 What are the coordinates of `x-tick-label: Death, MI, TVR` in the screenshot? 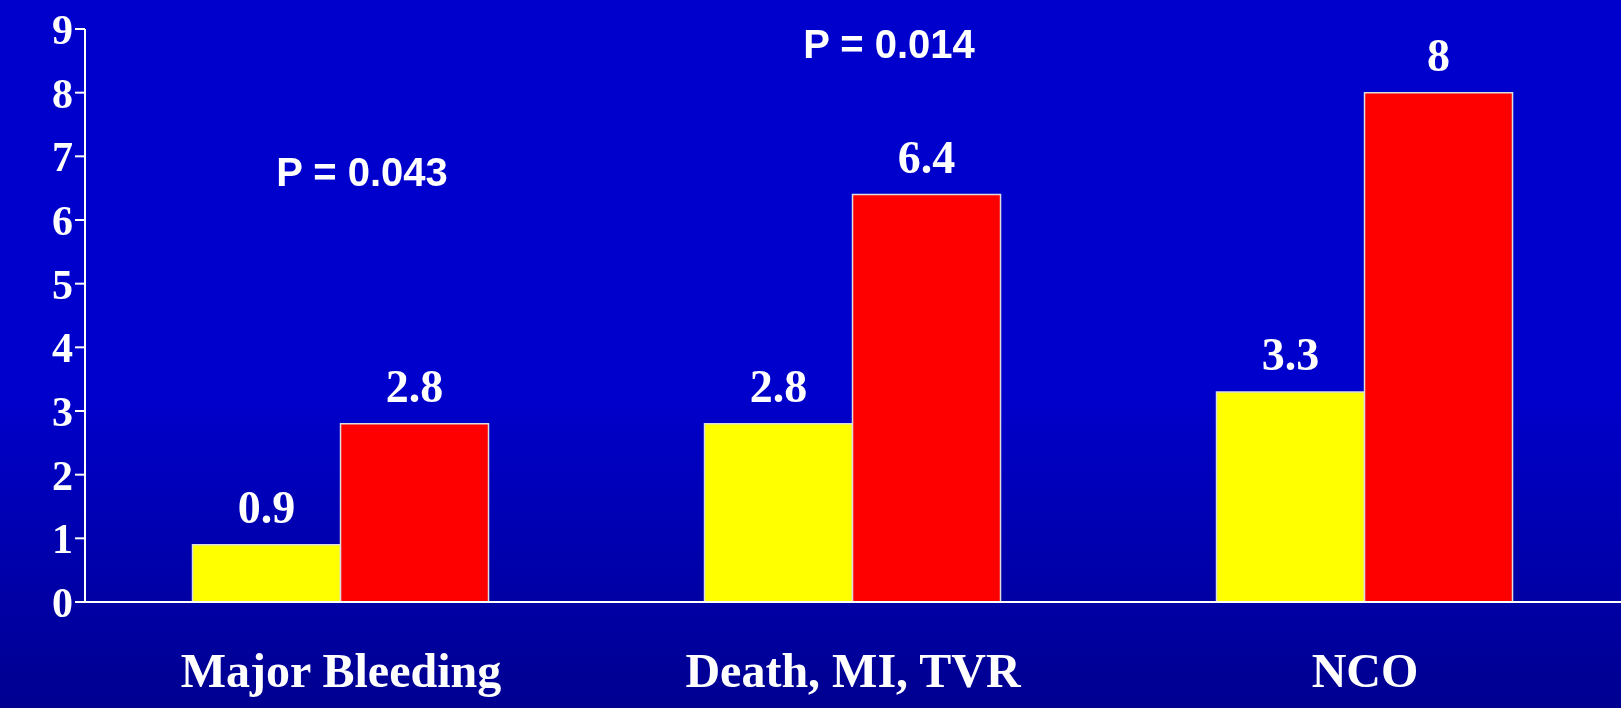 It's located at (853, 671).